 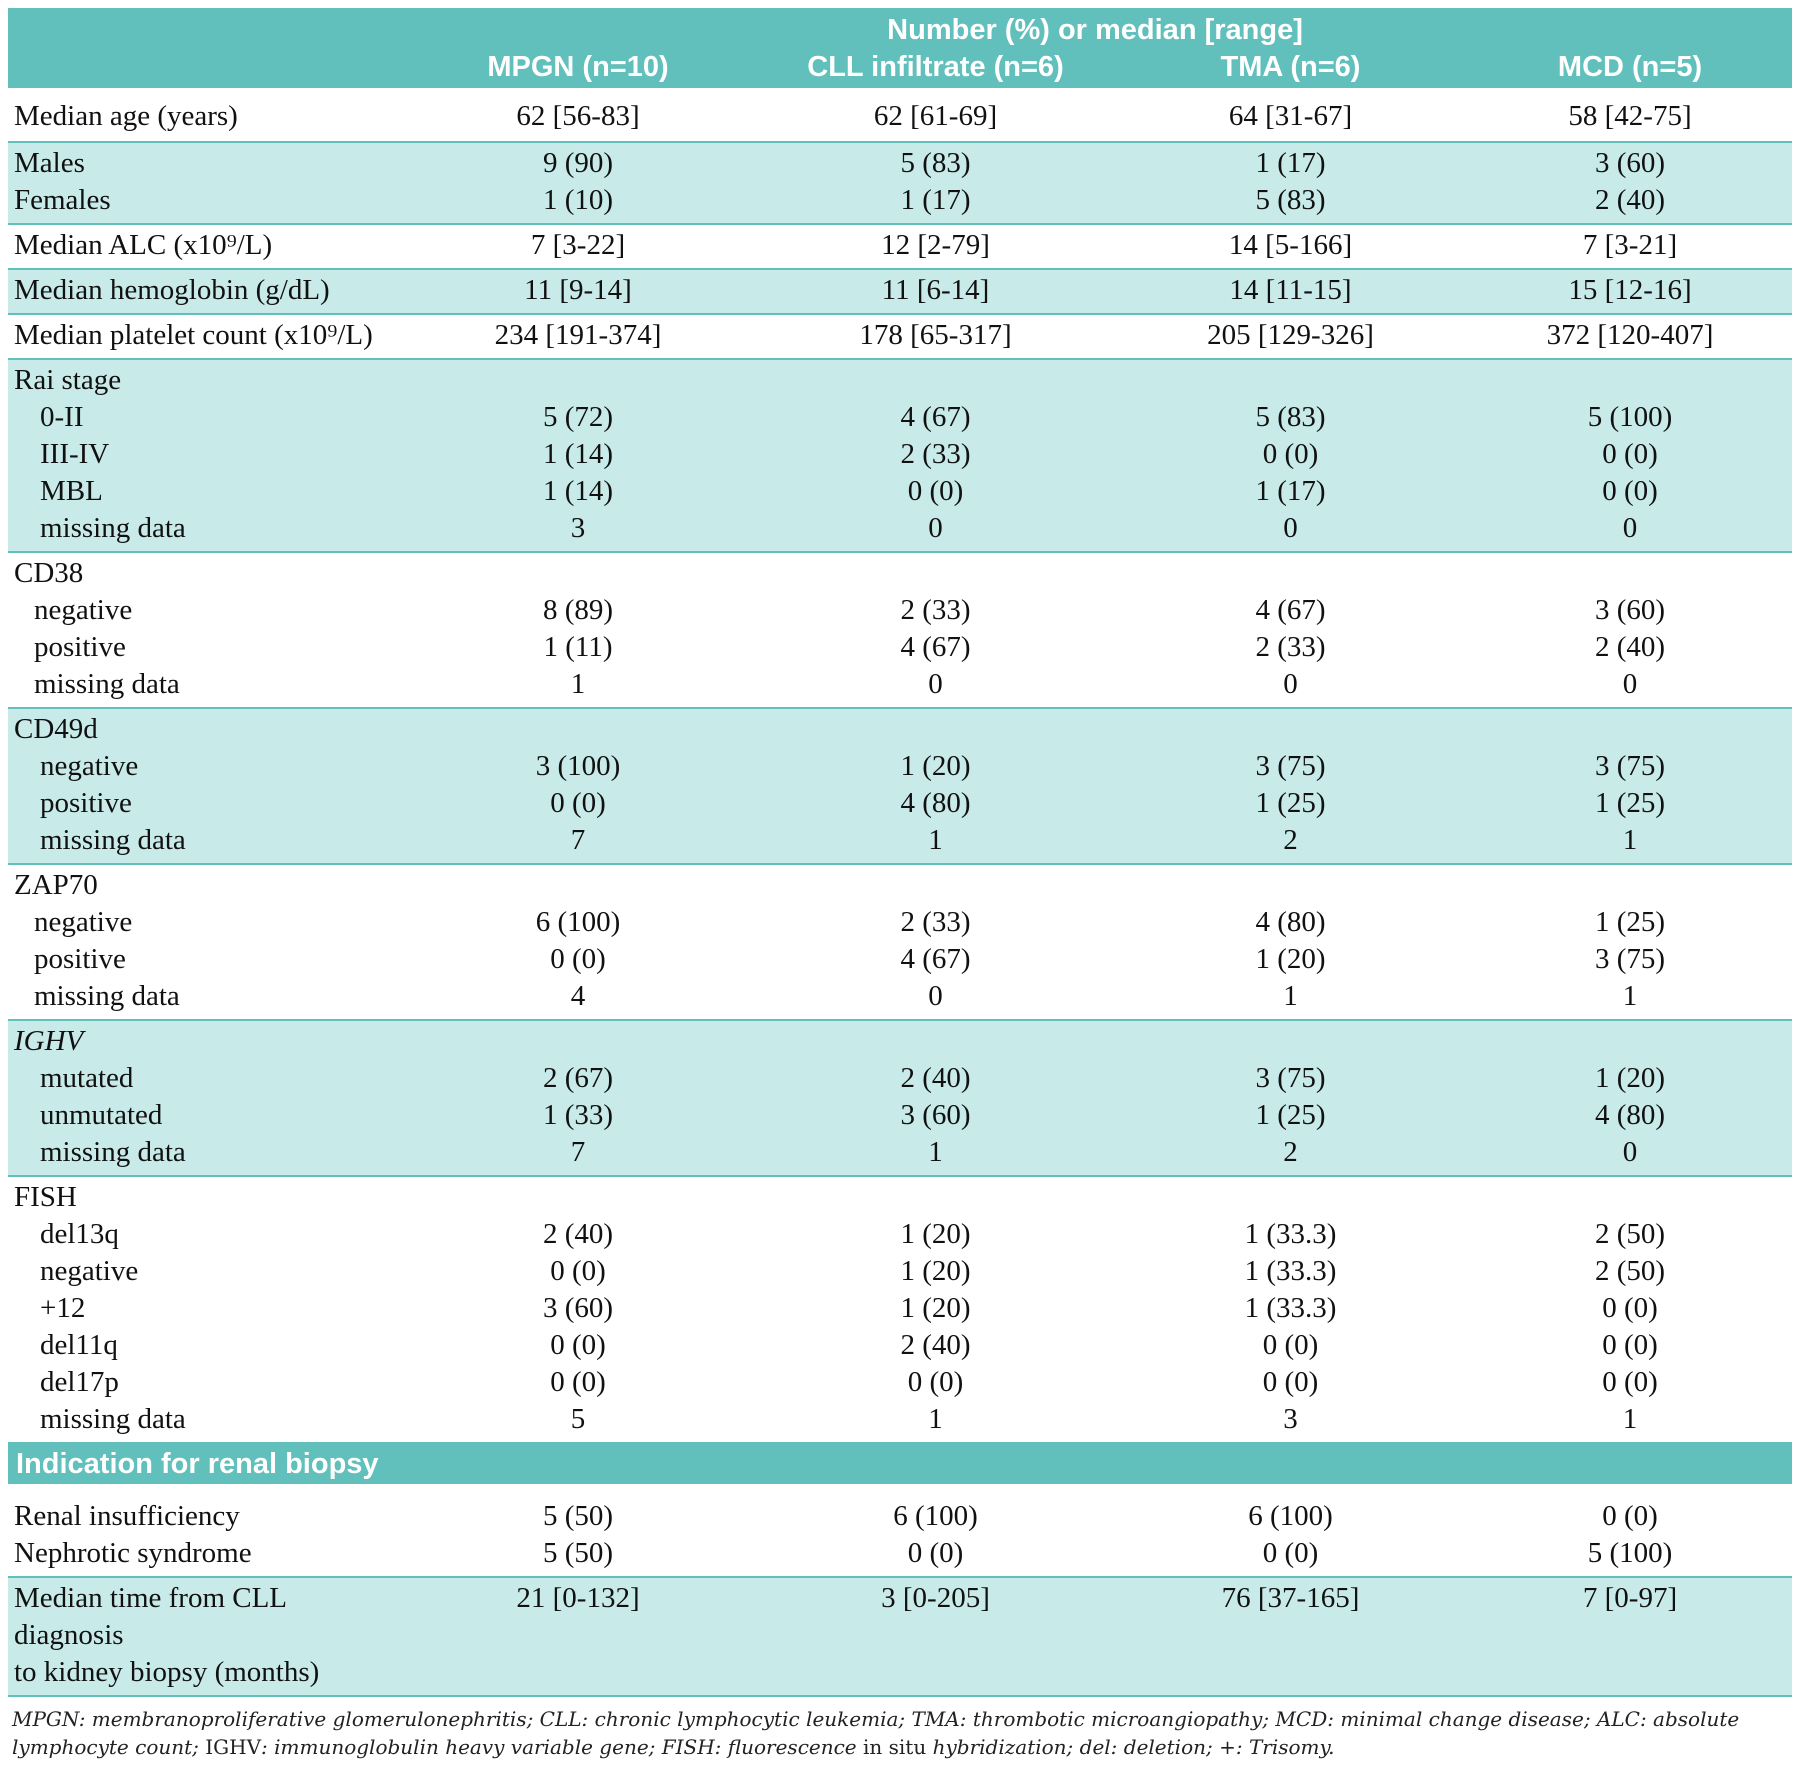 I want to click on table-row: negative 0 (0) 1 (20) 1 (33.3) 2 (50), so click(x=900, y=1271).